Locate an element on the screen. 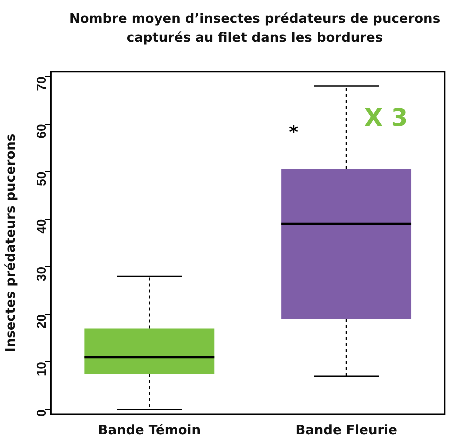  y-tick-label: 10 is located at coordinates (41, 369).